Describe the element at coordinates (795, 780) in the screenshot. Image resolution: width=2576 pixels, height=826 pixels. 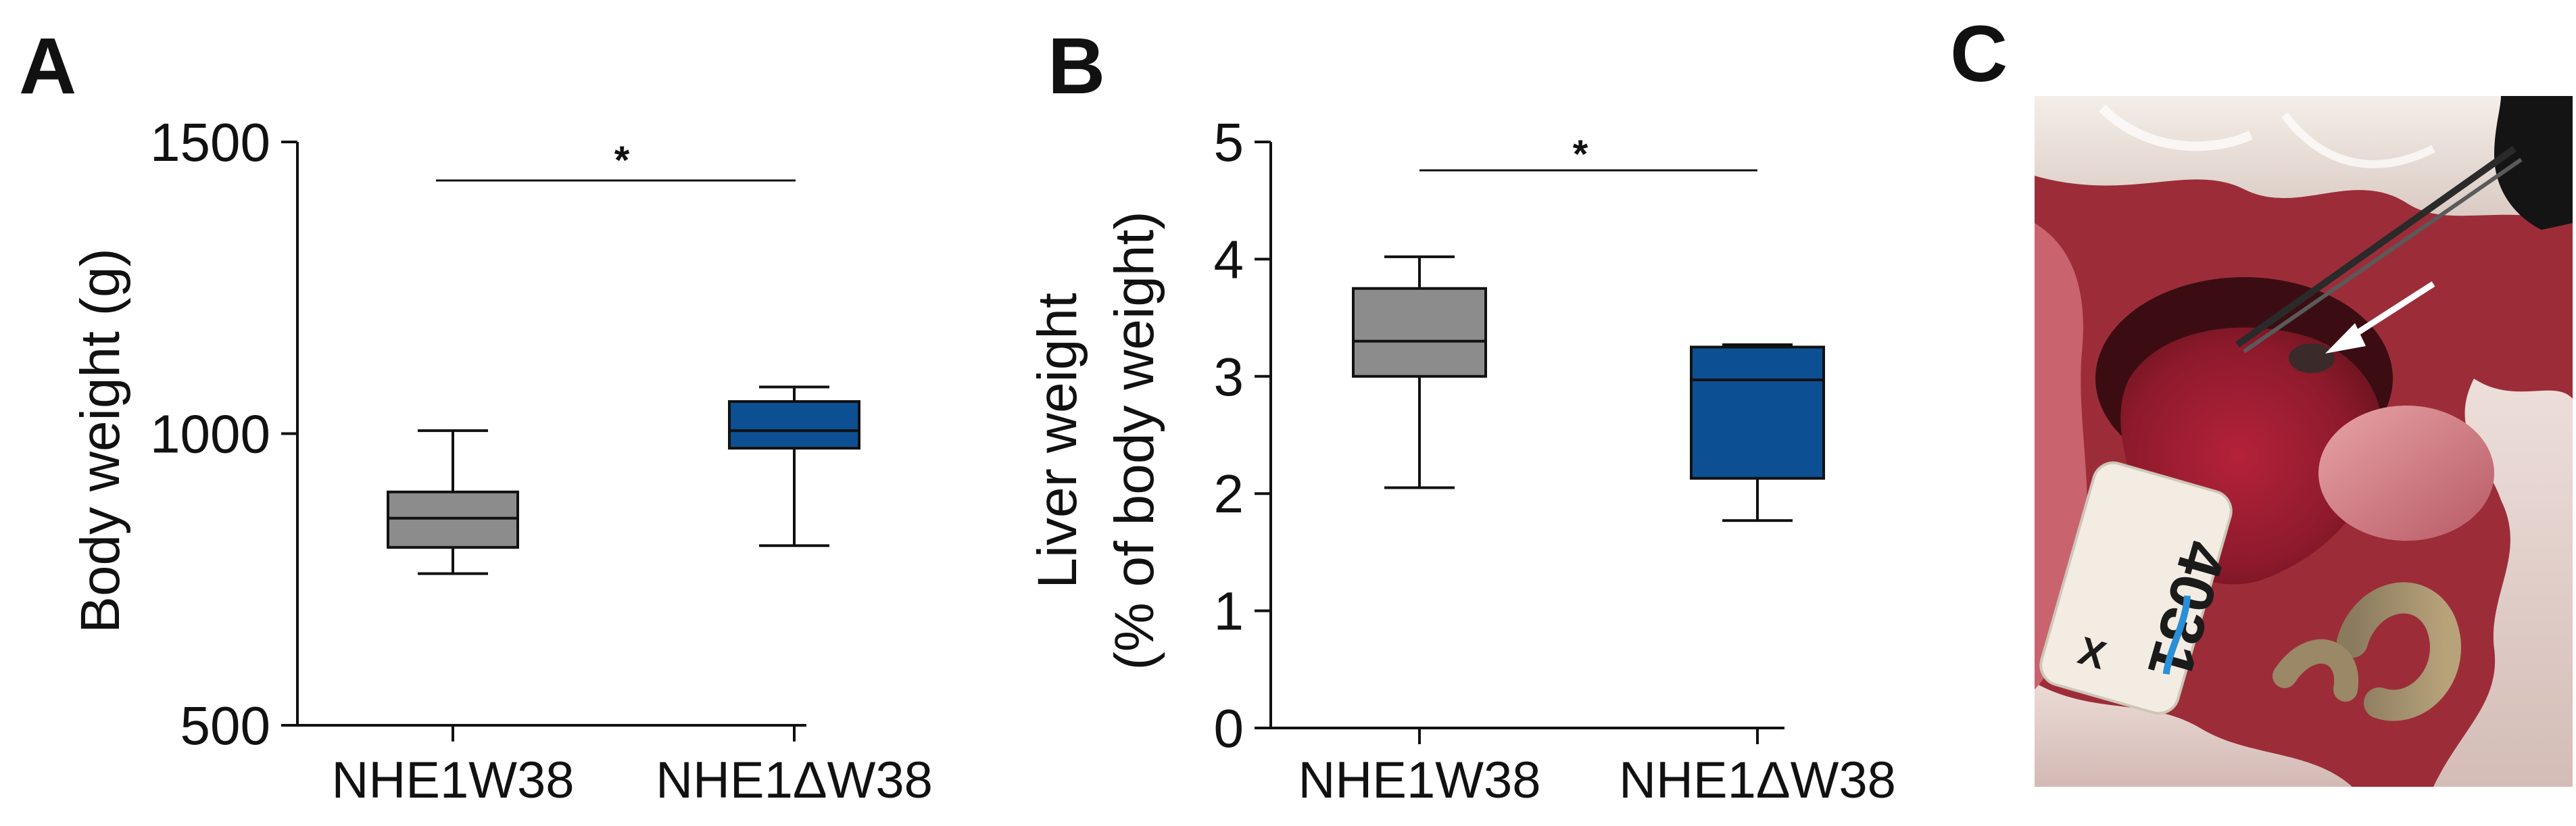
I see `panel-a-x-tick-label: NHE1ΔW38` at that location.